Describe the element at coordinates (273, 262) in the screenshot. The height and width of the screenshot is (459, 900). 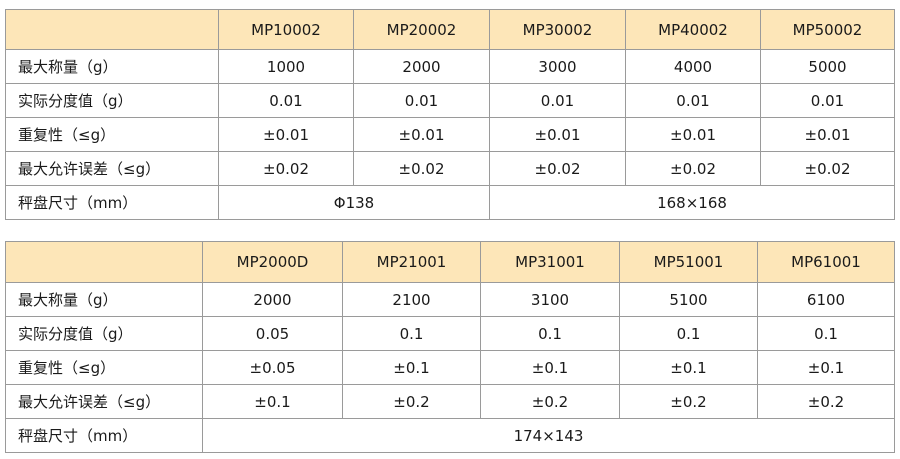
I see `model-header: MP2000D` at that location.